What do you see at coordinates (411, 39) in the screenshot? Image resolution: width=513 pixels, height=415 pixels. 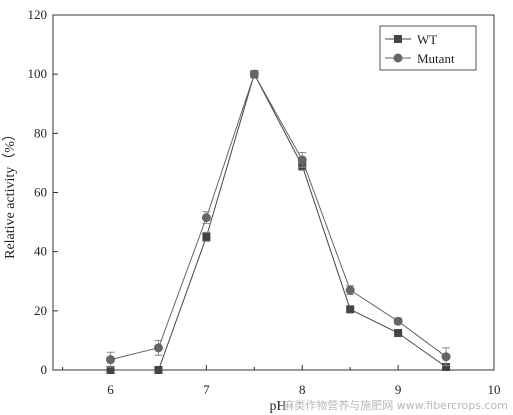 I see `legend-entry-wt: WT` at bounding box center [411, 39].